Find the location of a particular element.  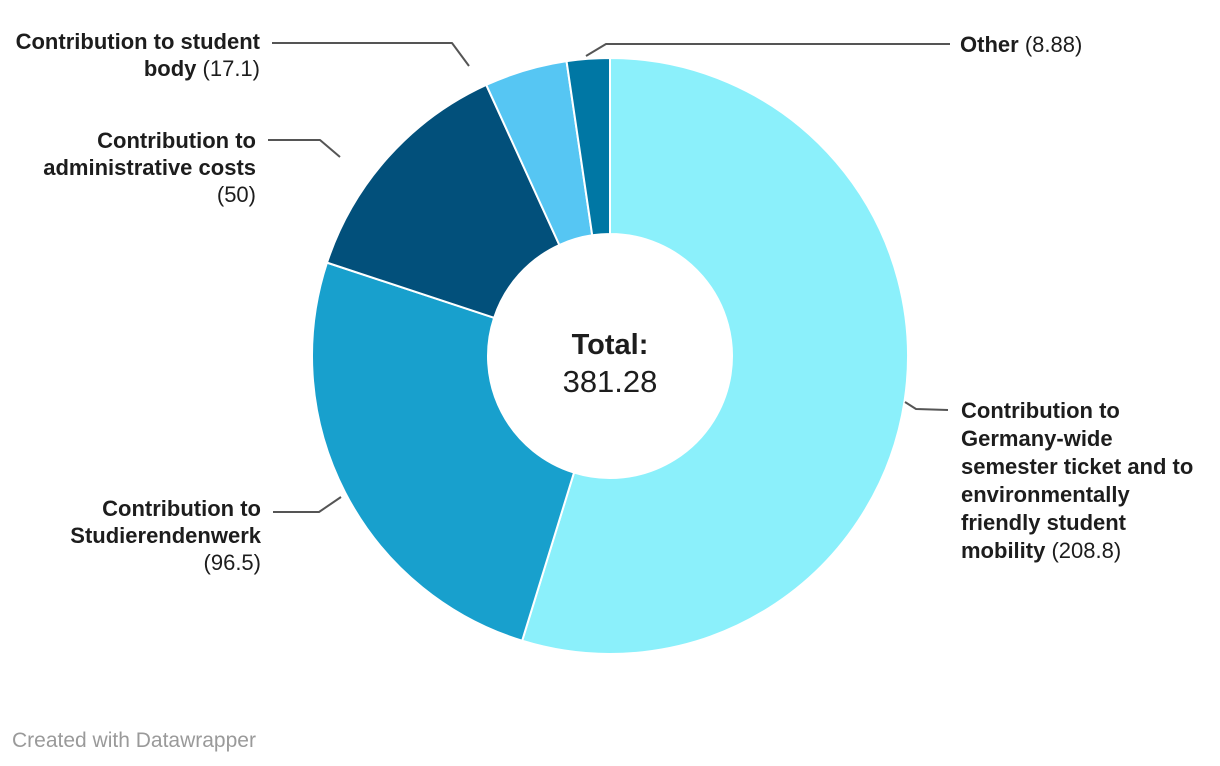

label-name: Contribution to Studierendenwerk is located at coordinates (165, 522).